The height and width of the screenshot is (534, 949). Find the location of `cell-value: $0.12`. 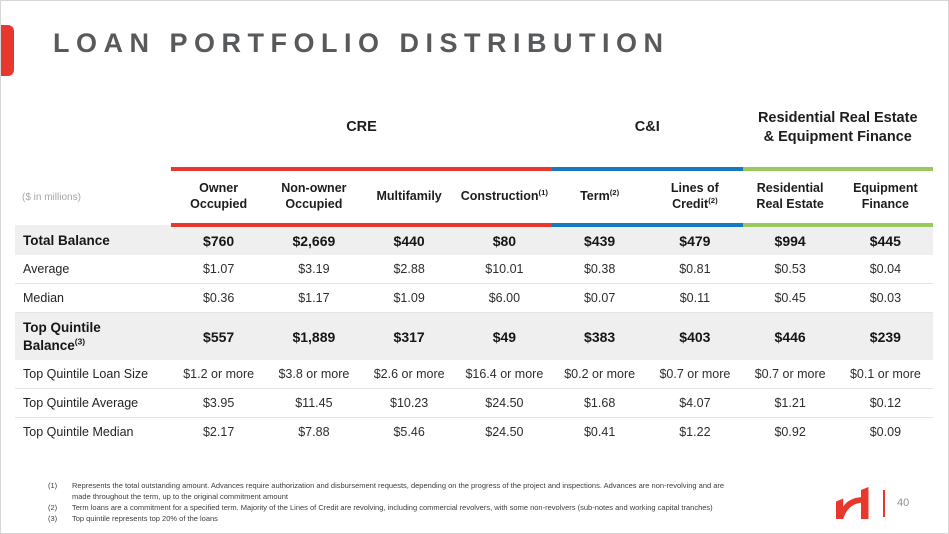

cell-value: $0.12 is located at coordinates (885, 403).